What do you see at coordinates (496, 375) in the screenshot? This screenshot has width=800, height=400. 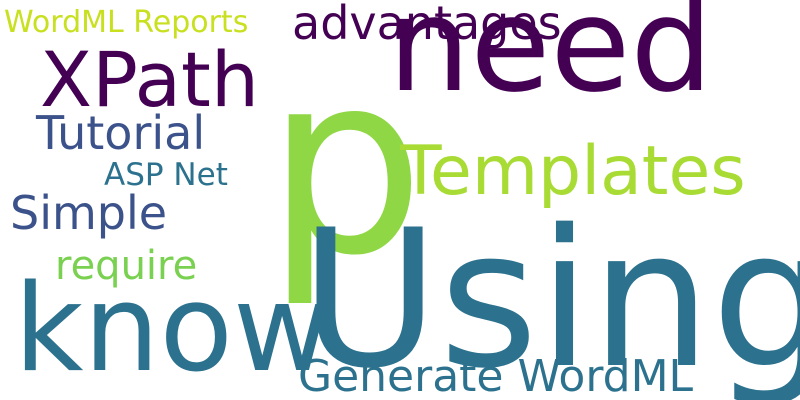 I see `word-generate-wordml: Generate WordML` at bounding box center [496, 375].